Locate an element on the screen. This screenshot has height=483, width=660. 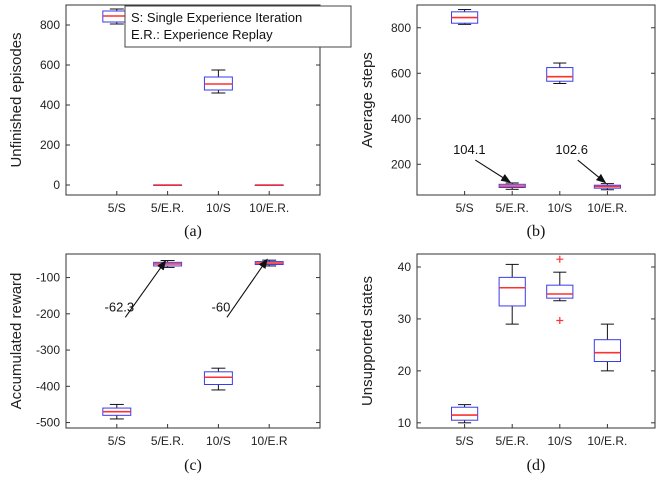
y-tick-label: -500 is located at coordinates (48, 423).